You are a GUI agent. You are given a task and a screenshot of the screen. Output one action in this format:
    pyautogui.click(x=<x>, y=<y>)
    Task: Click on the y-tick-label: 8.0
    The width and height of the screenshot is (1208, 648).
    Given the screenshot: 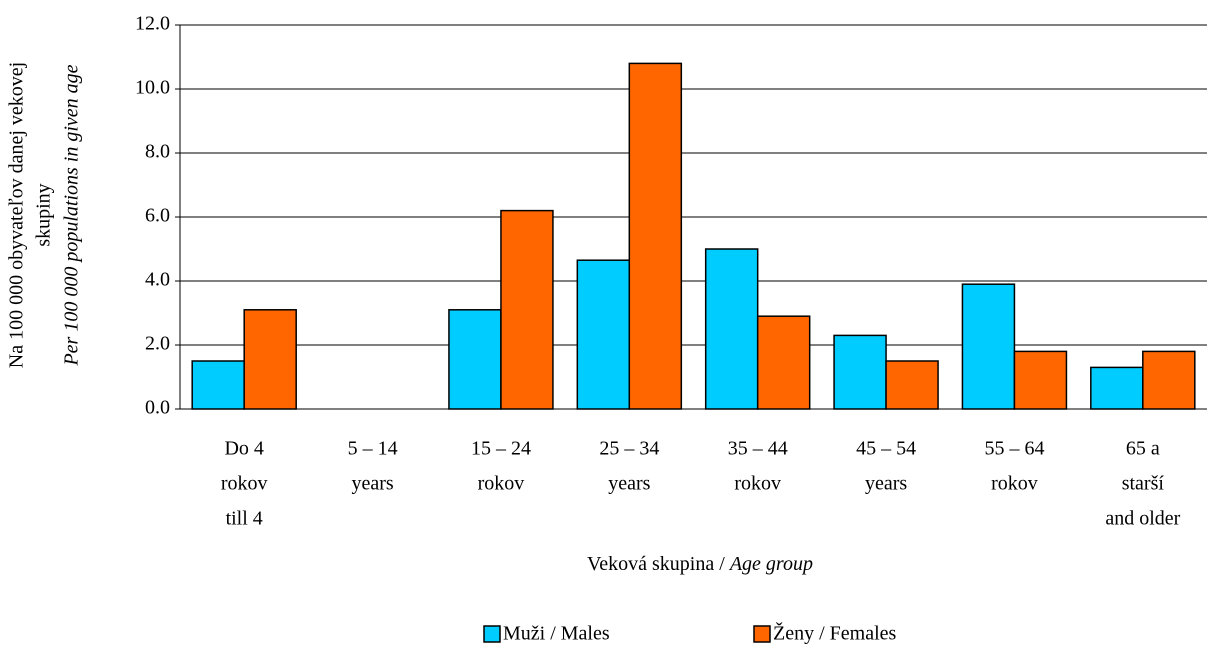 What is the action you would take?
    pyautogui.click(x=157, y=152)
    